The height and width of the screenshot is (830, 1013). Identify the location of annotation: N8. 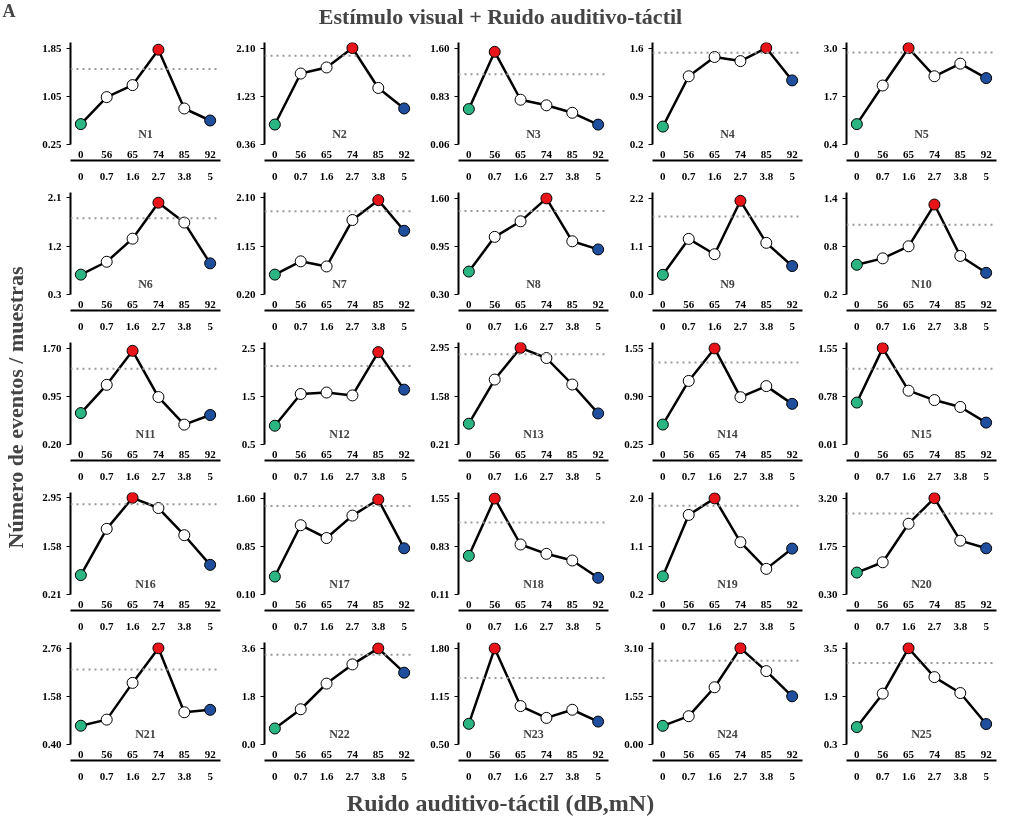
(533, 283).